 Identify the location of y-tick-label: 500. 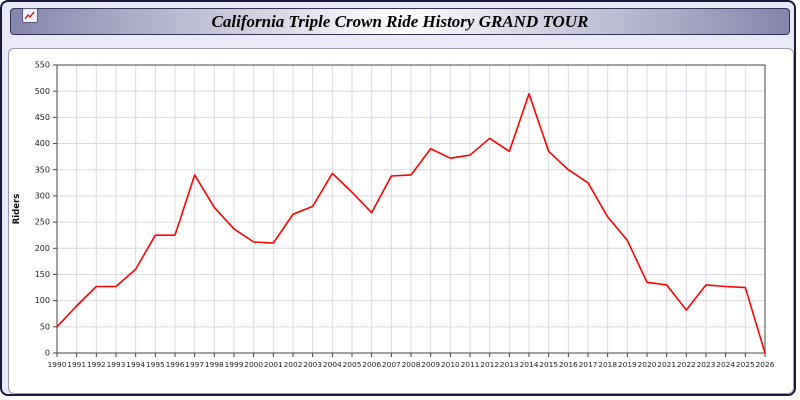
(42, 91).